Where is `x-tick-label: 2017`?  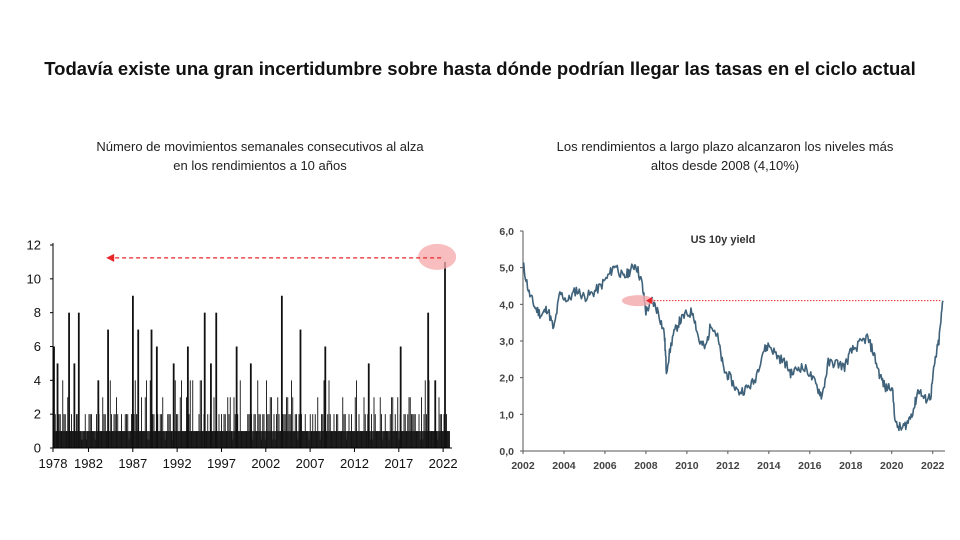 x-tick-label: 2017 is located at coordinates (398, 463).